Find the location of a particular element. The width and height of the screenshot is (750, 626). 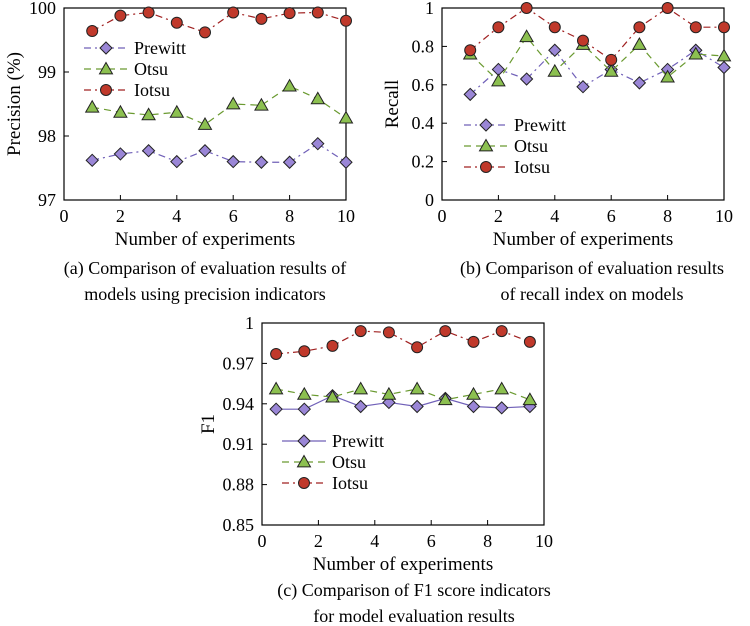

y-tick-label: 0.6 is located at coordinates (423, 85).